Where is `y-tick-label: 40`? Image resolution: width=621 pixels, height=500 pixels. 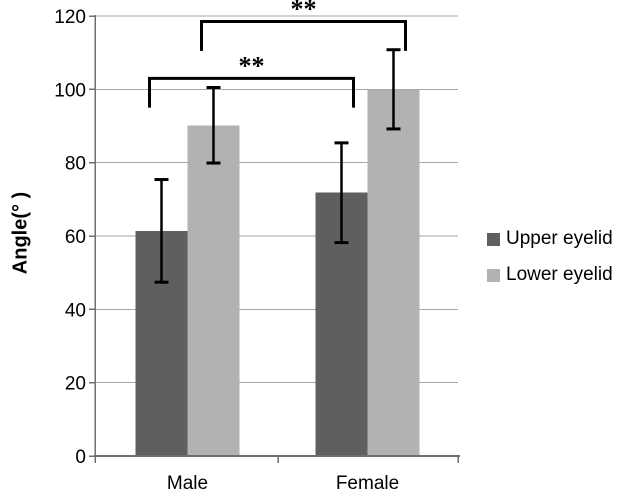
y-tick-label: 40 is located at coordinates (75, 310).